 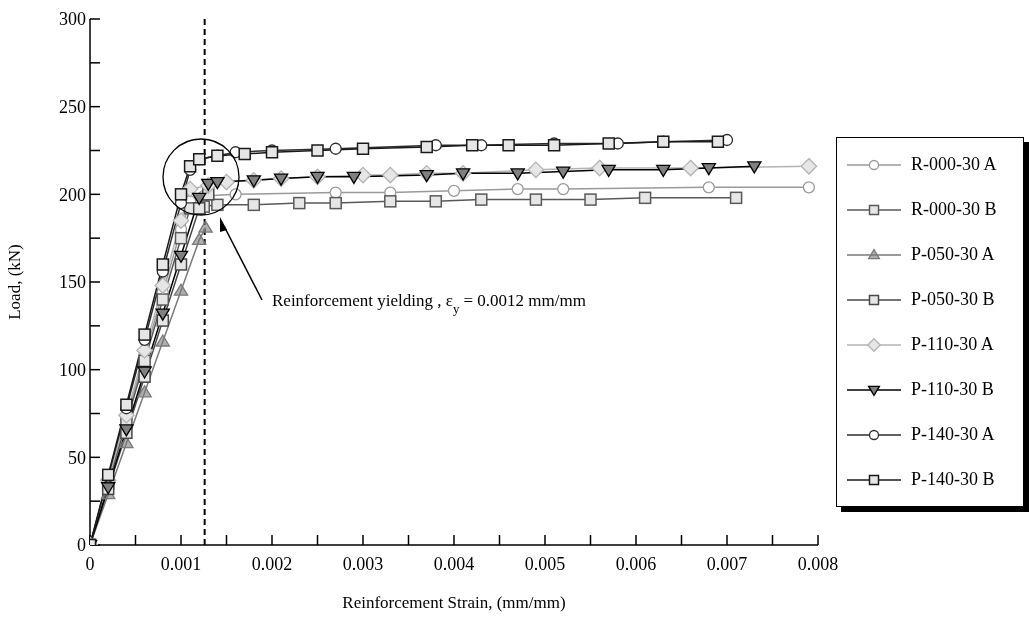 What do you see at coordinates (72, 194) in the screenshot?
I see `y-tick-label: 200` at bounding box center [72, 194].